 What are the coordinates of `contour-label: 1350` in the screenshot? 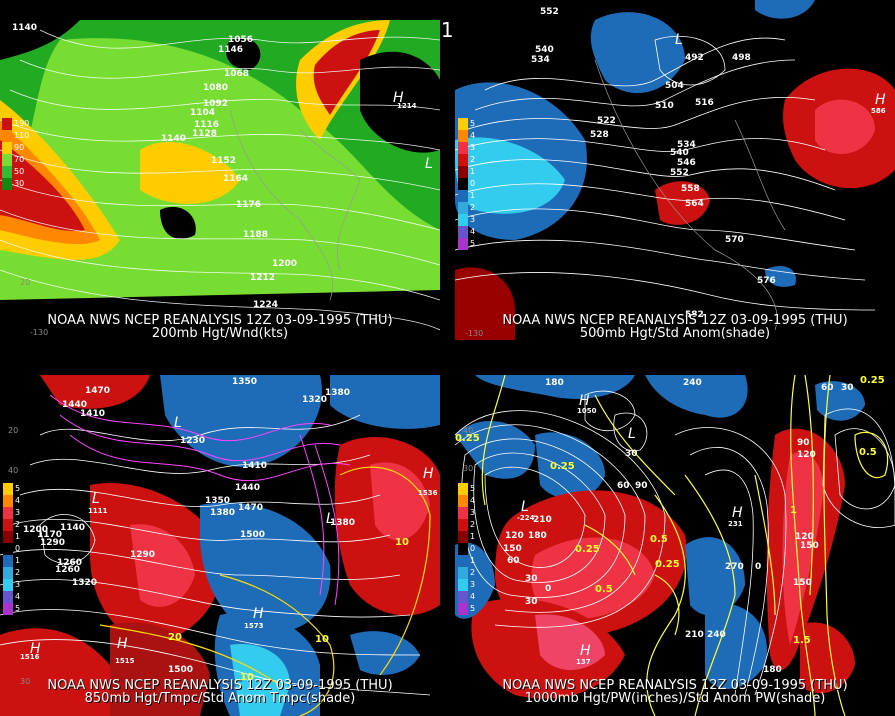 It's located at (217, 501).